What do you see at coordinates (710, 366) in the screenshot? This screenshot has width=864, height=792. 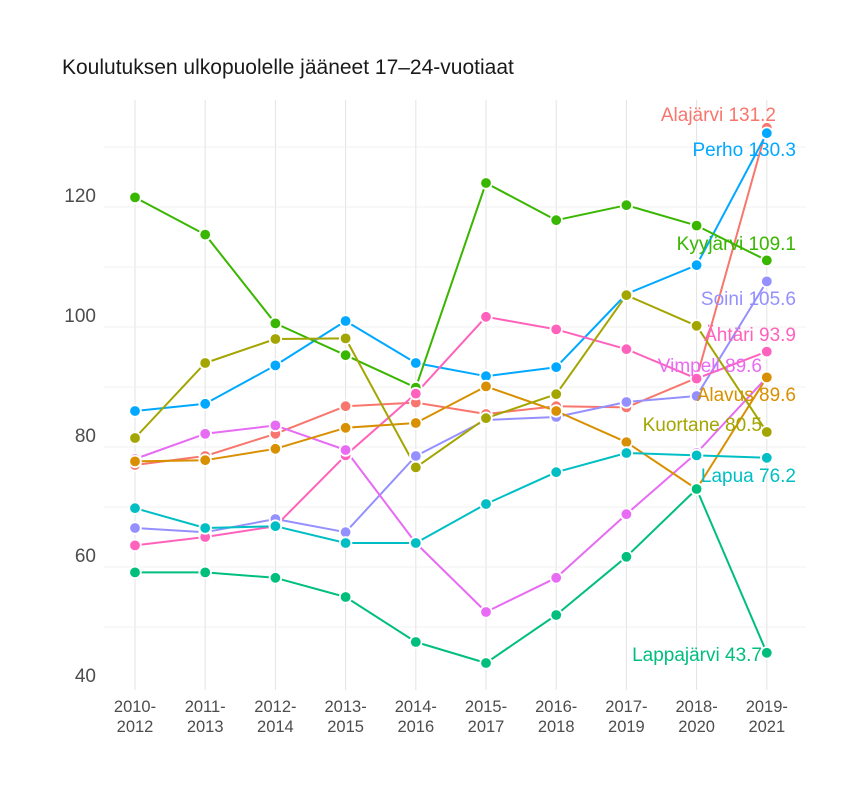 I see `end-label-Vimpeli: Vimpeli 89.6` at bounding box center [710, 366].